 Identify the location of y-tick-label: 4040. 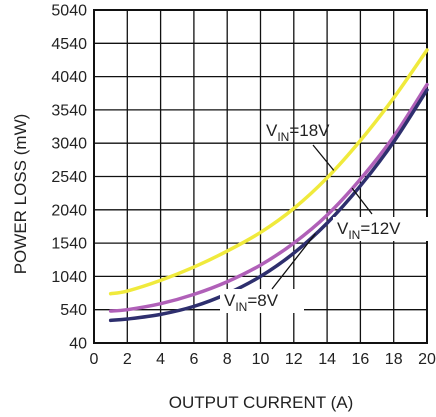
(69, 77).